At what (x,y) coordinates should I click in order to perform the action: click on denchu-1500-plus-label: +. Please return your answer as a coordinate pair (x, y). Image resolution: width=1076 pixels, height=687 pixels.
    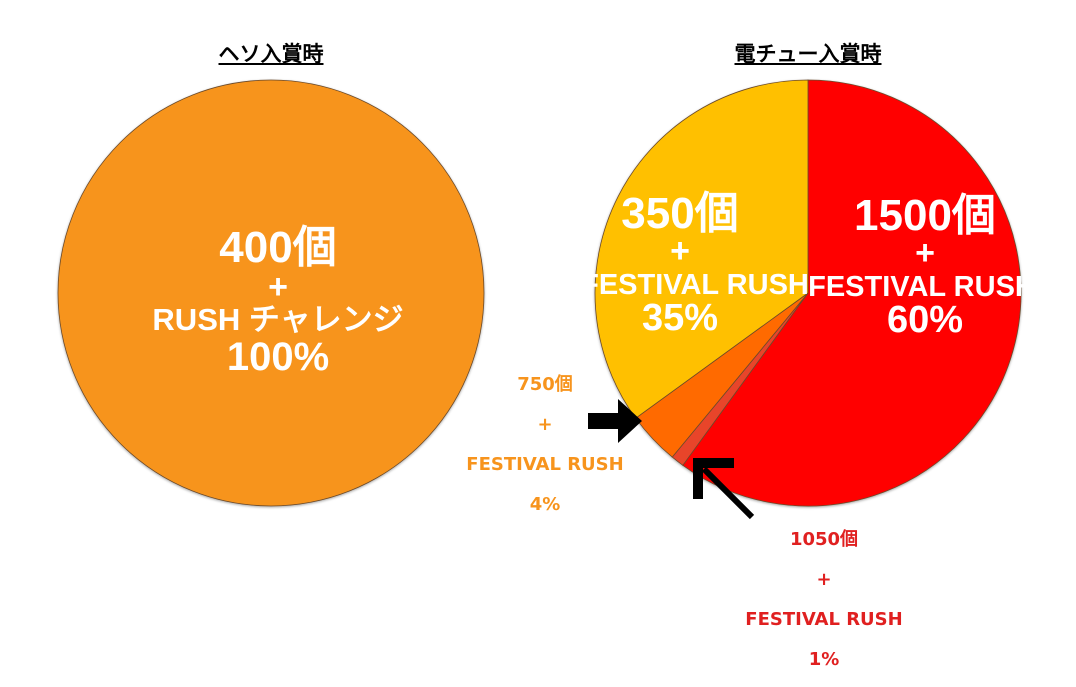
    Looking at the image, I should click on (925, 253).